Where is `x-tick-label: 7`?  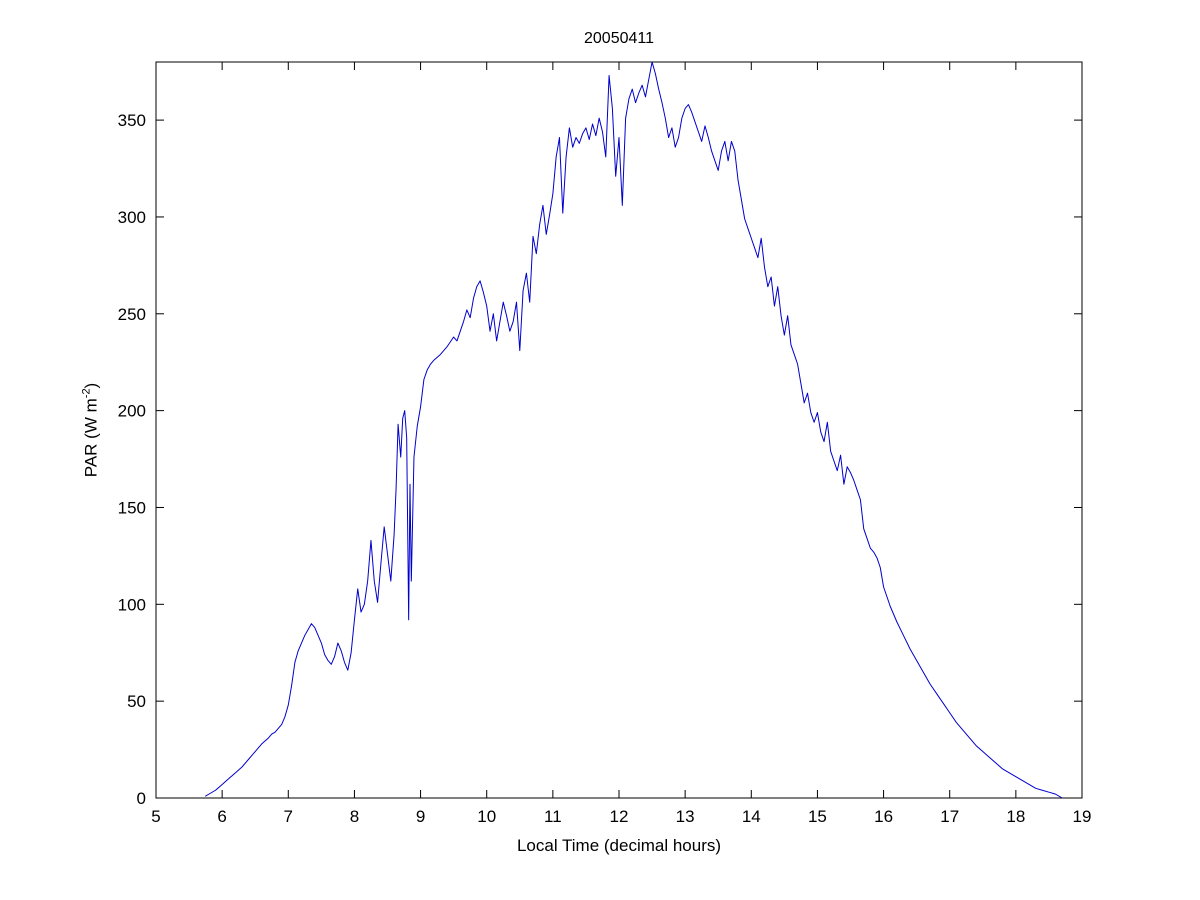
x-tick-label: 7 is located at coordinates (288, 816).